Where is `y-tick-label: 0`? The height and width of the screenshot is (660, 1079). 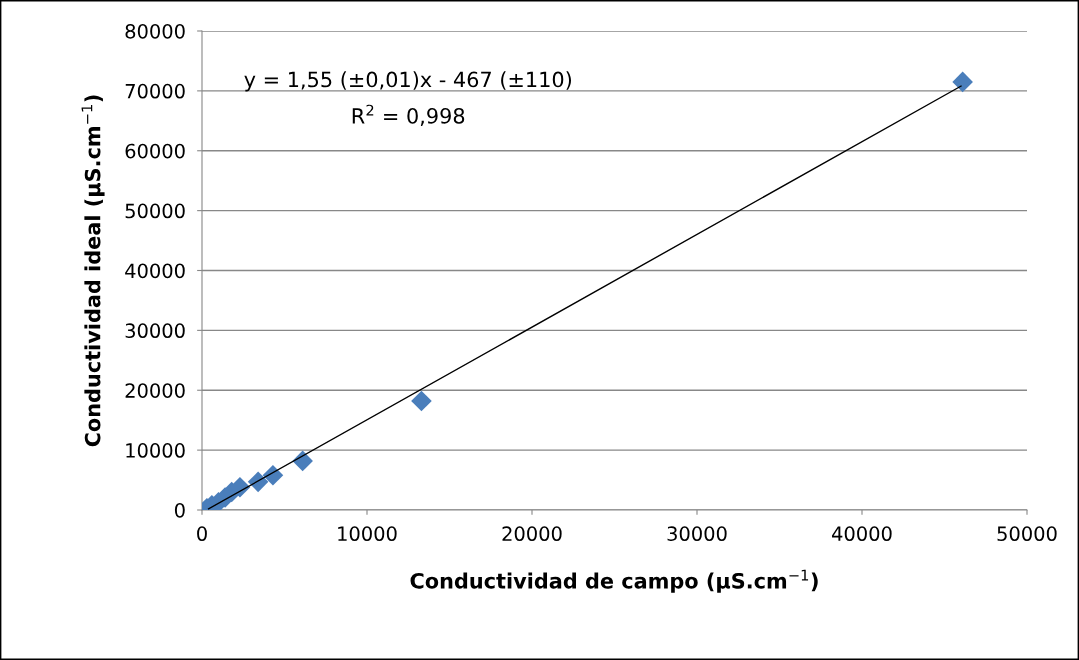
y-tick-label: 0 is located at coordinates (179, 510).